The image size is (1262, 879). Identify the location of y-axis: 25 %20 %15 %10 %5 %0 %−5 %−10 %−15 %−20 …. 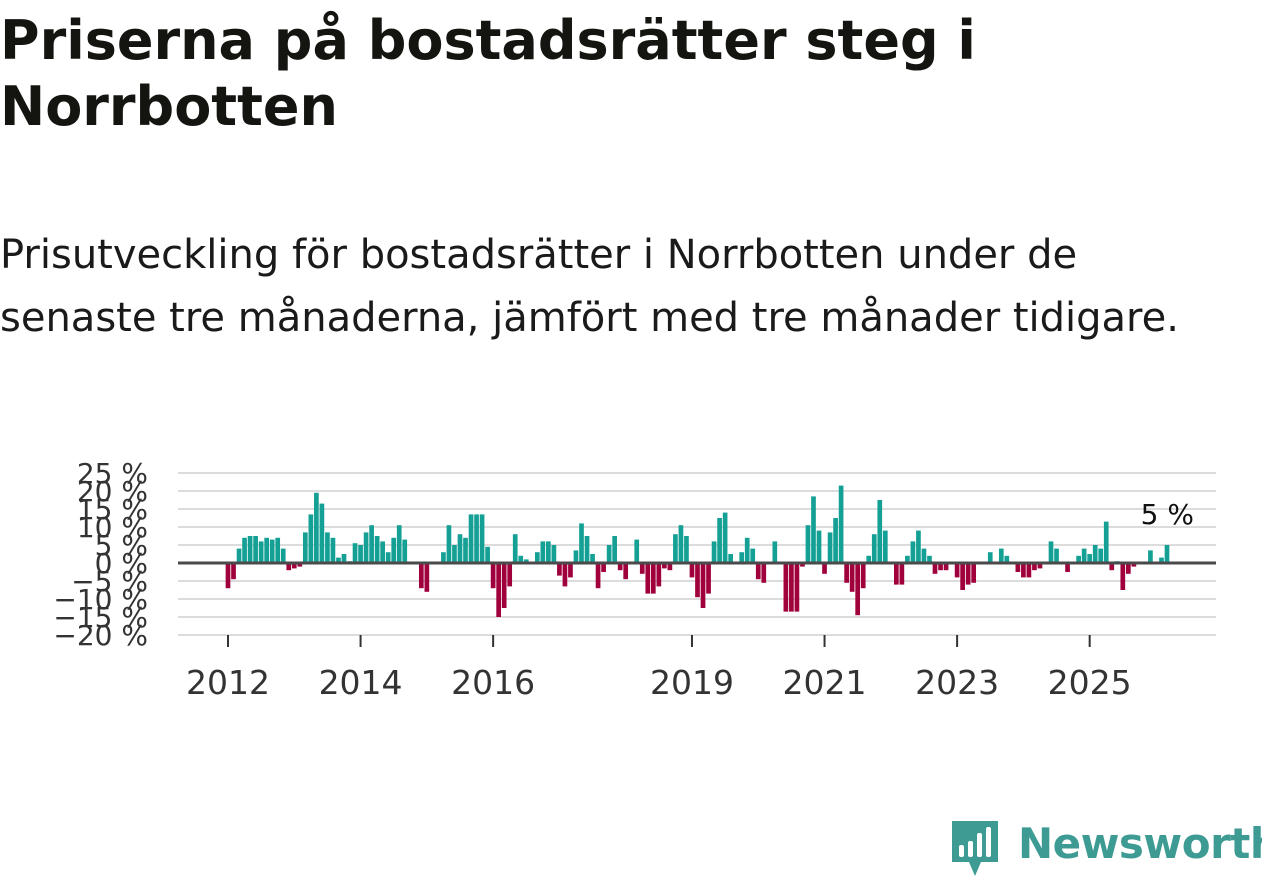
(100, 554).